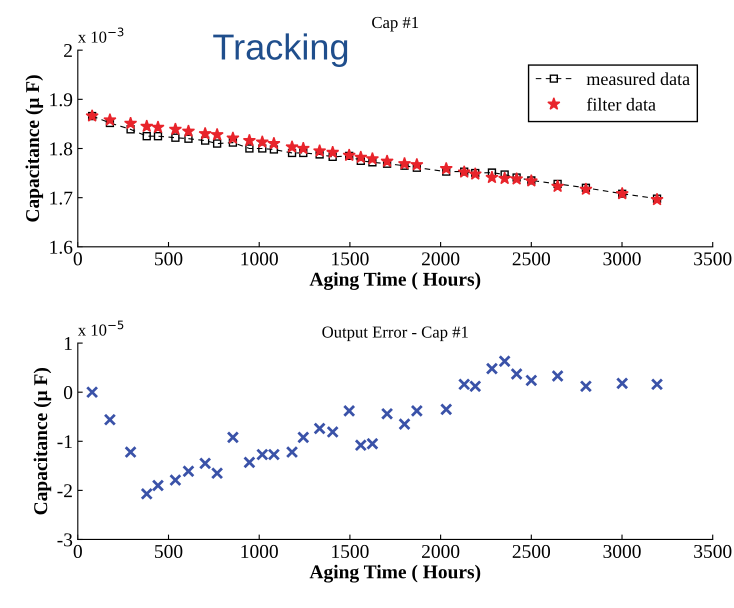 The height and width of the screenshot is (608, 734). Describe the element at coordinates (64, 539) in the screenshot. I see `y-tick-label: -3` at that location.